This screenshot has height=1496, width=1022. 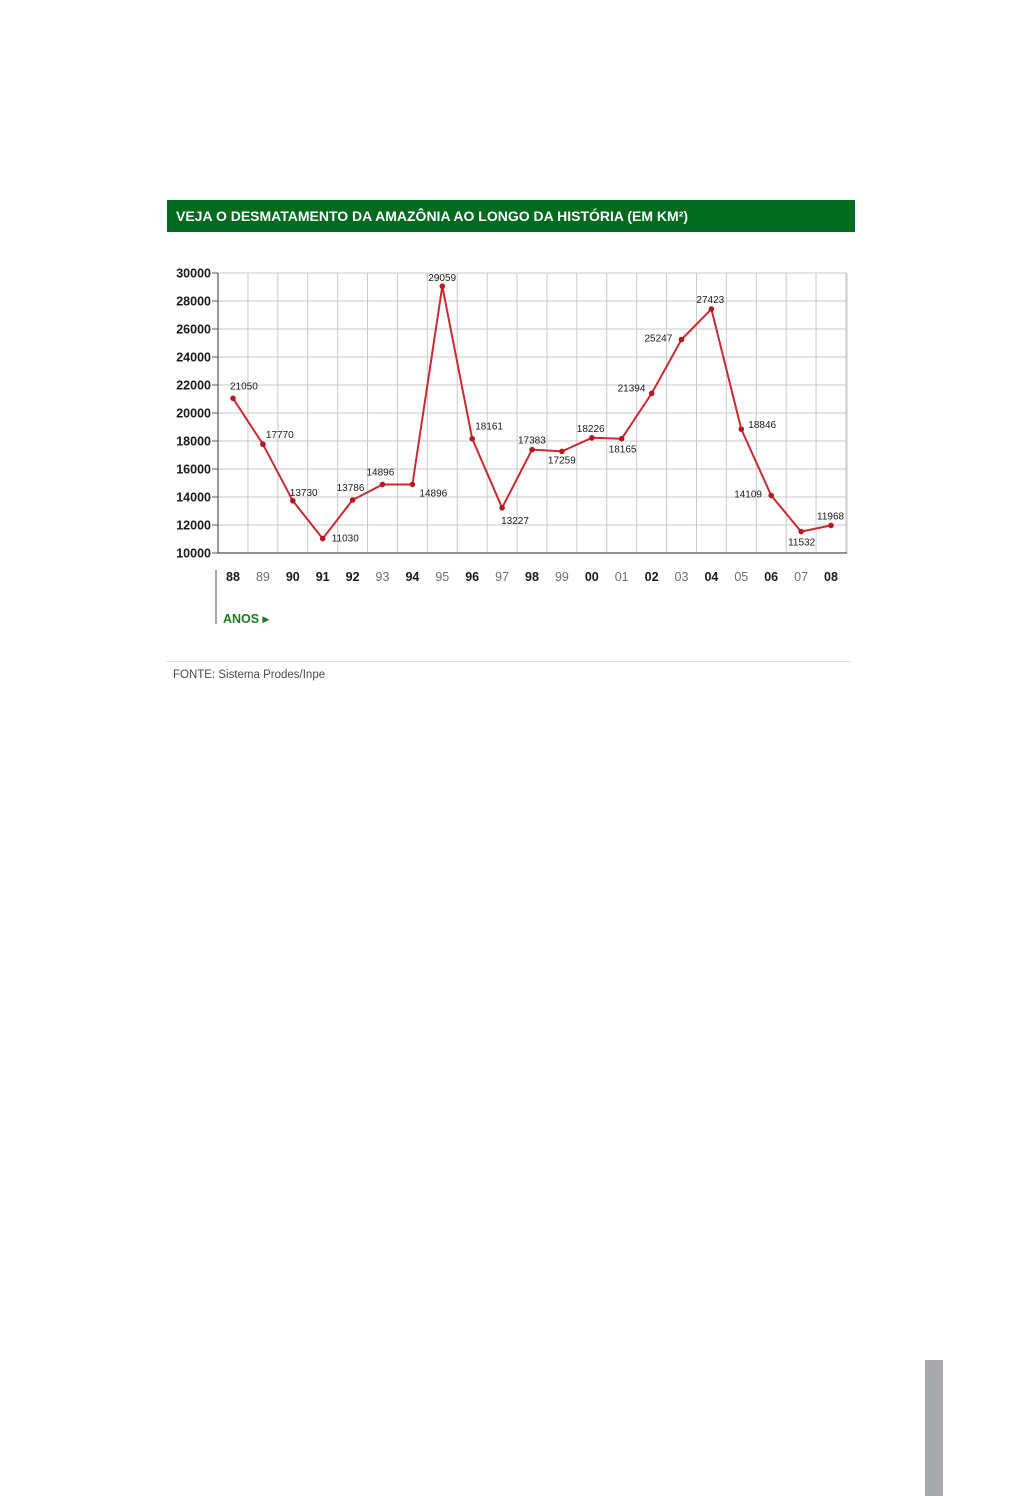 I want to click on data-points, so click(x=532, y=412).